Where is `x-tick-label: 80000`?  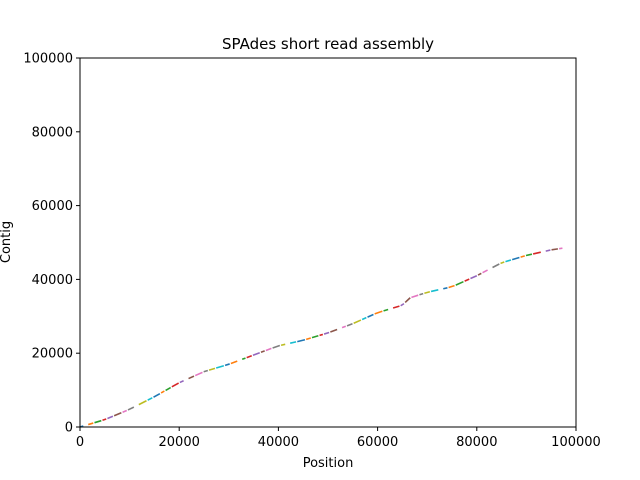 x-tick-label: 80000 is located at coordinates (476, 442).